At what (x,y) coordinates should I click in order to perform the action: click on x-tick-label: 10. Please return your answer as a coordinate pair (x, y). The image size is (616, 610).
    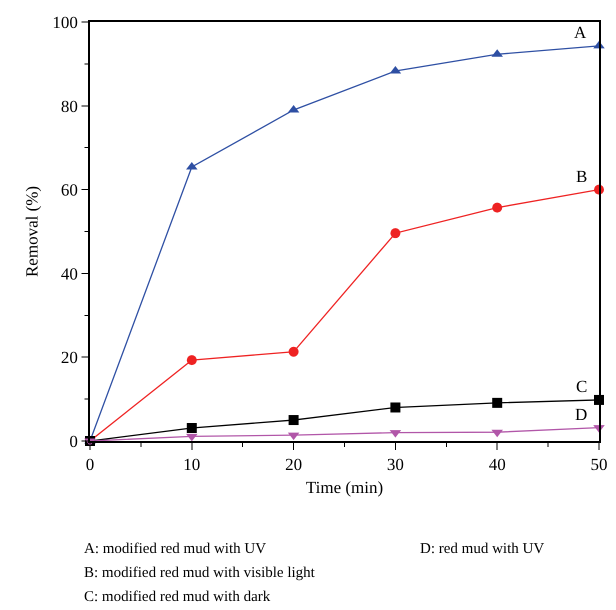
    Looking at the image, I should click on (191, 464).